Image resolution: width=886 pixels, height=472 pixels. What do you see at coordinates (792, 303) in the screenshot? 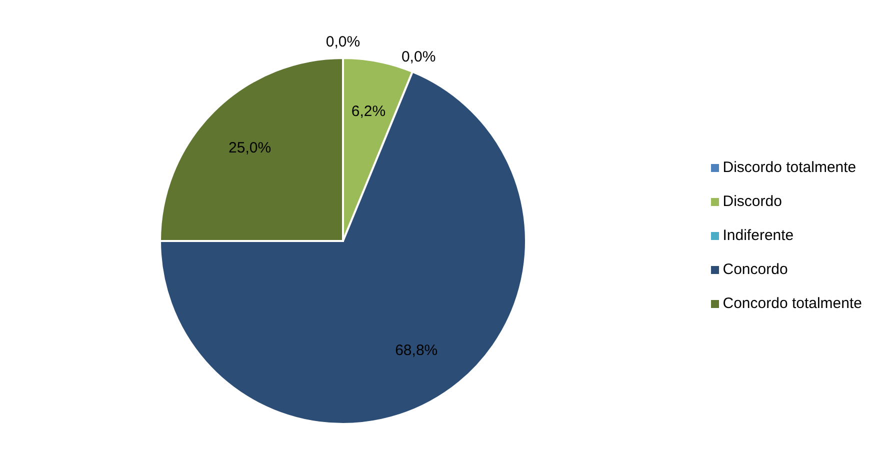
I see `legend-label: Concordo totalmente` at bounding box center [792, 303].